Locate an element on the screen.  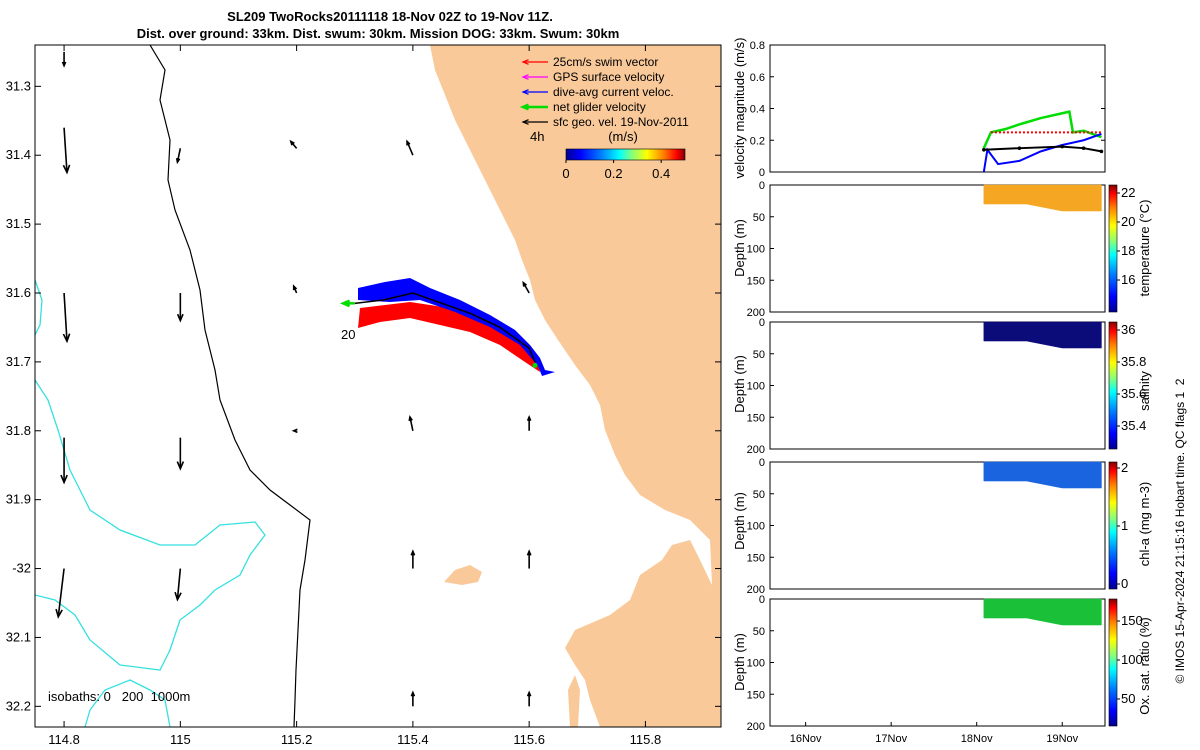
section-y-tick-label: 0 is located at coordinates (762, 186).